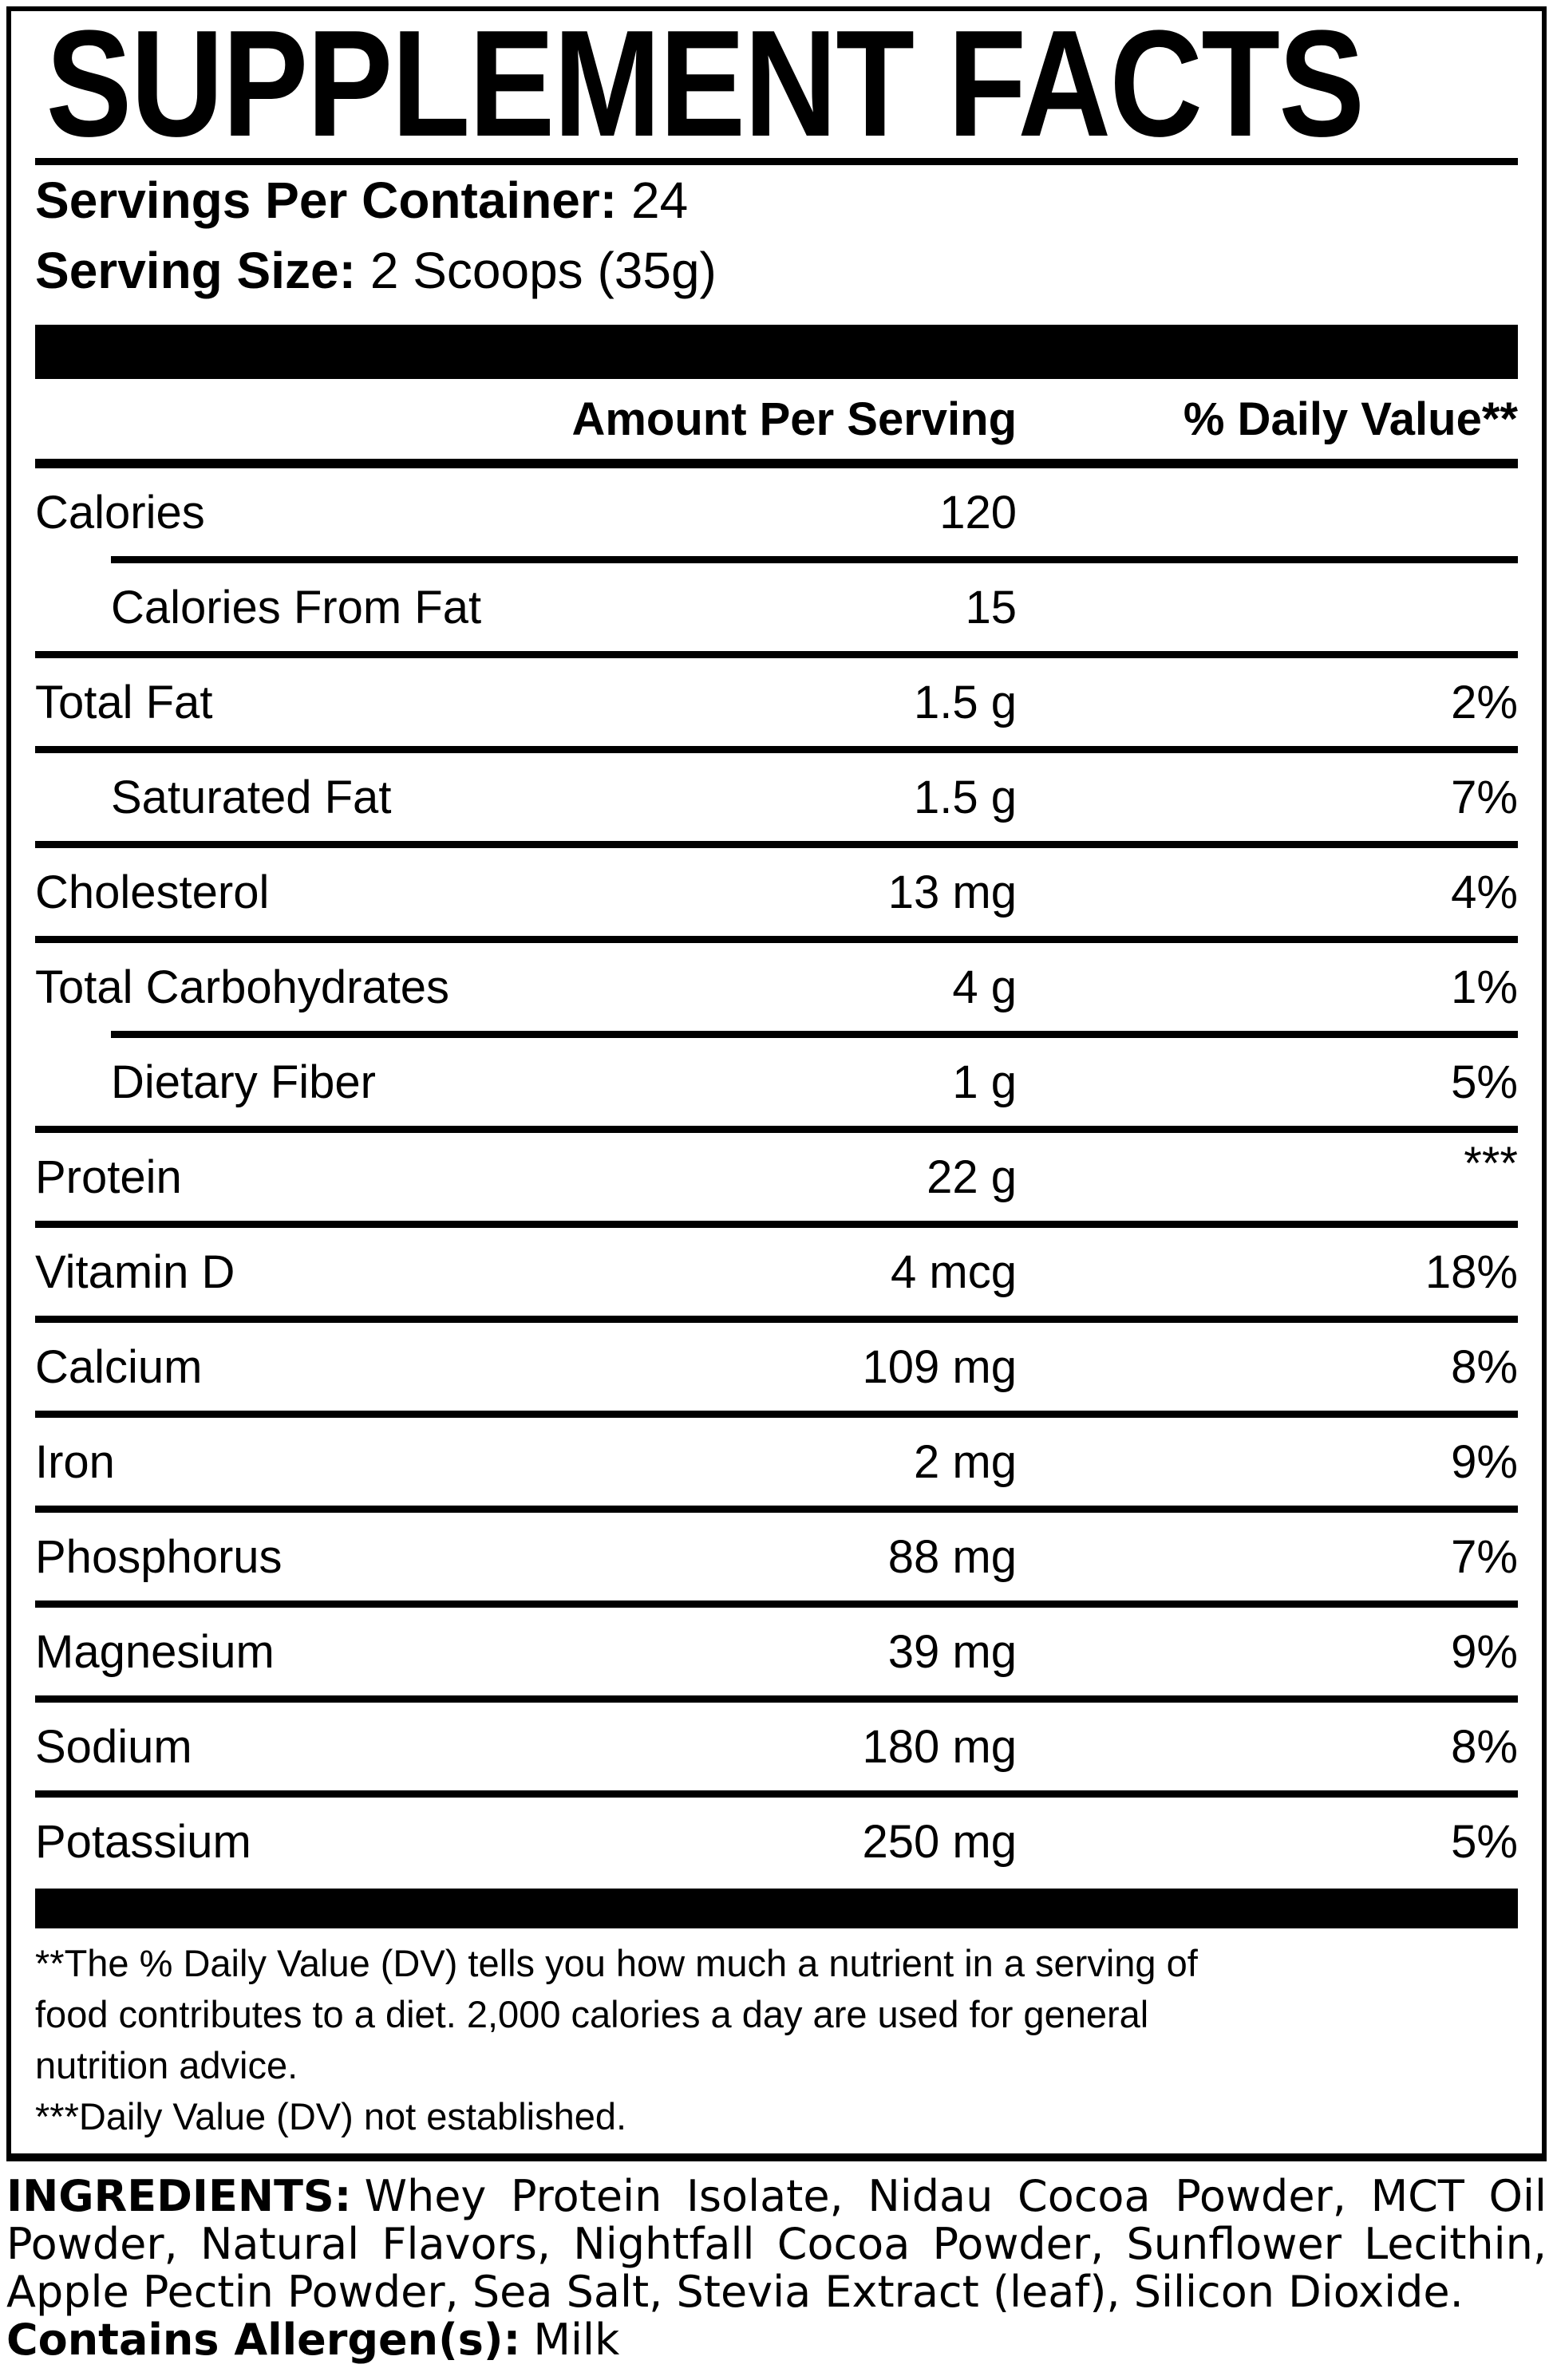  I want to click on nutrient-amount: 4 mcg, so click(954, 1271).